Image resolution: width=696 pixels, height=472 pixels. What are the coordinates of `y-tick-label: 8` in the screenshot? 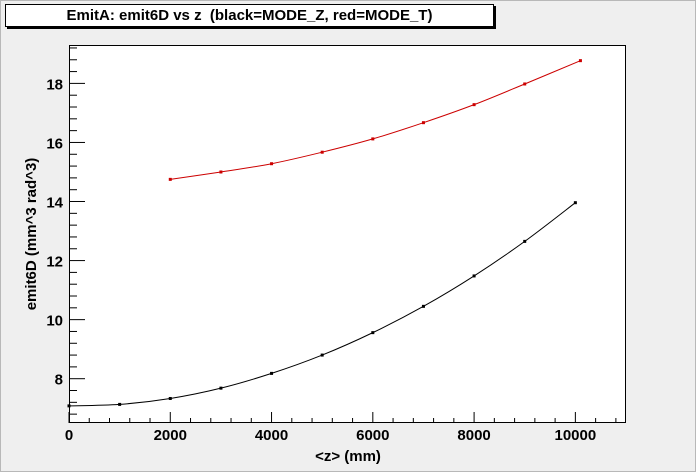 It's located at (59, 380).